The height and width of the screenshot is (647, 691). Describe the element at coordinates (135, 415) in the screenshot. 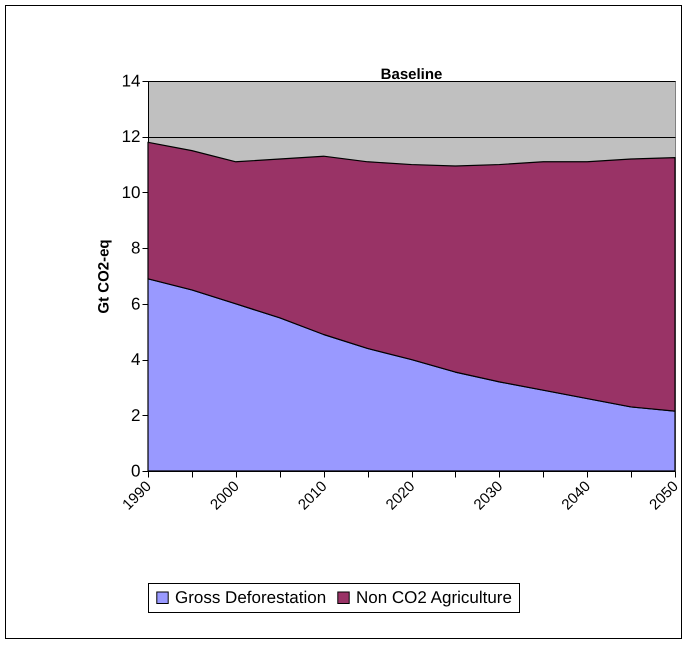

I see `y-tick-label: 2` at that location.